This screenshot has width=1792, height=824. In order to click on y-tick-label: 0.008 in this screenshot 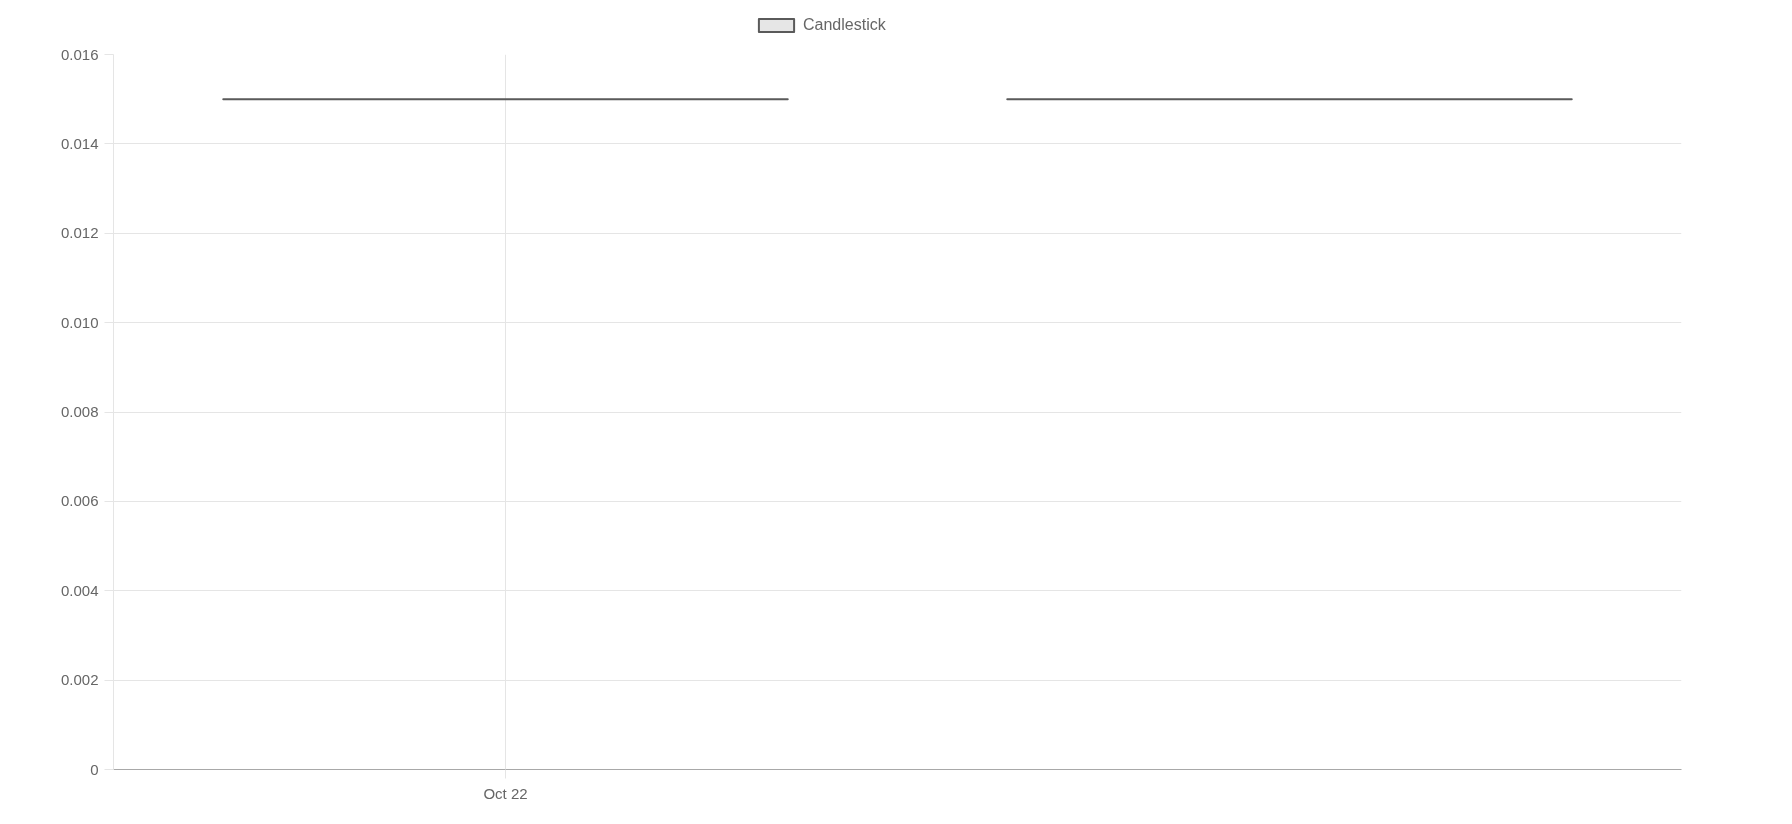, I will do `click(79, 411)`.